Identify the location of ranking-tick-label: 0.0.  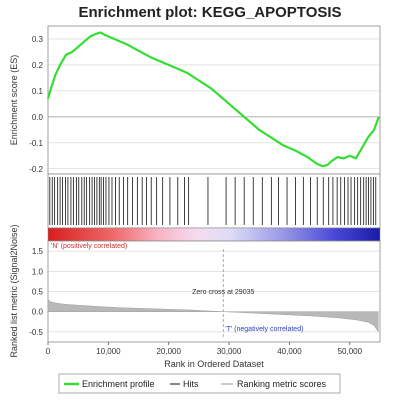
(38, 312).